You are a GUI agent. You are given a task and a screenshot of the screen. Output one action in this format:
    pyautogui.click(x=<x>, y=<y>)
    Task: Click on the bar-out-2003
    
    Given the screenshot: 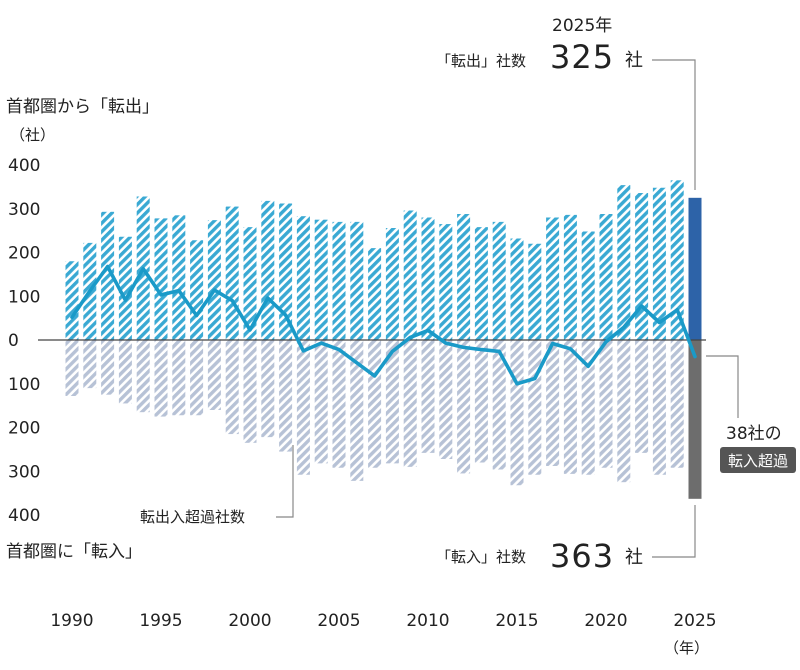 What is the action you would take?
    pyautogui.click(x=303, y=278)
    